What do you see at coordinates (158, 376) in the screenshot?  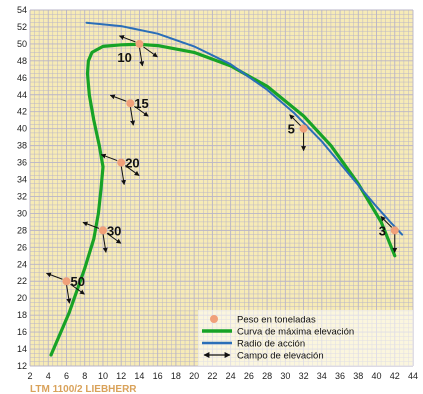 I see `x-tick-label: 16` at bounding box center [158, 376].